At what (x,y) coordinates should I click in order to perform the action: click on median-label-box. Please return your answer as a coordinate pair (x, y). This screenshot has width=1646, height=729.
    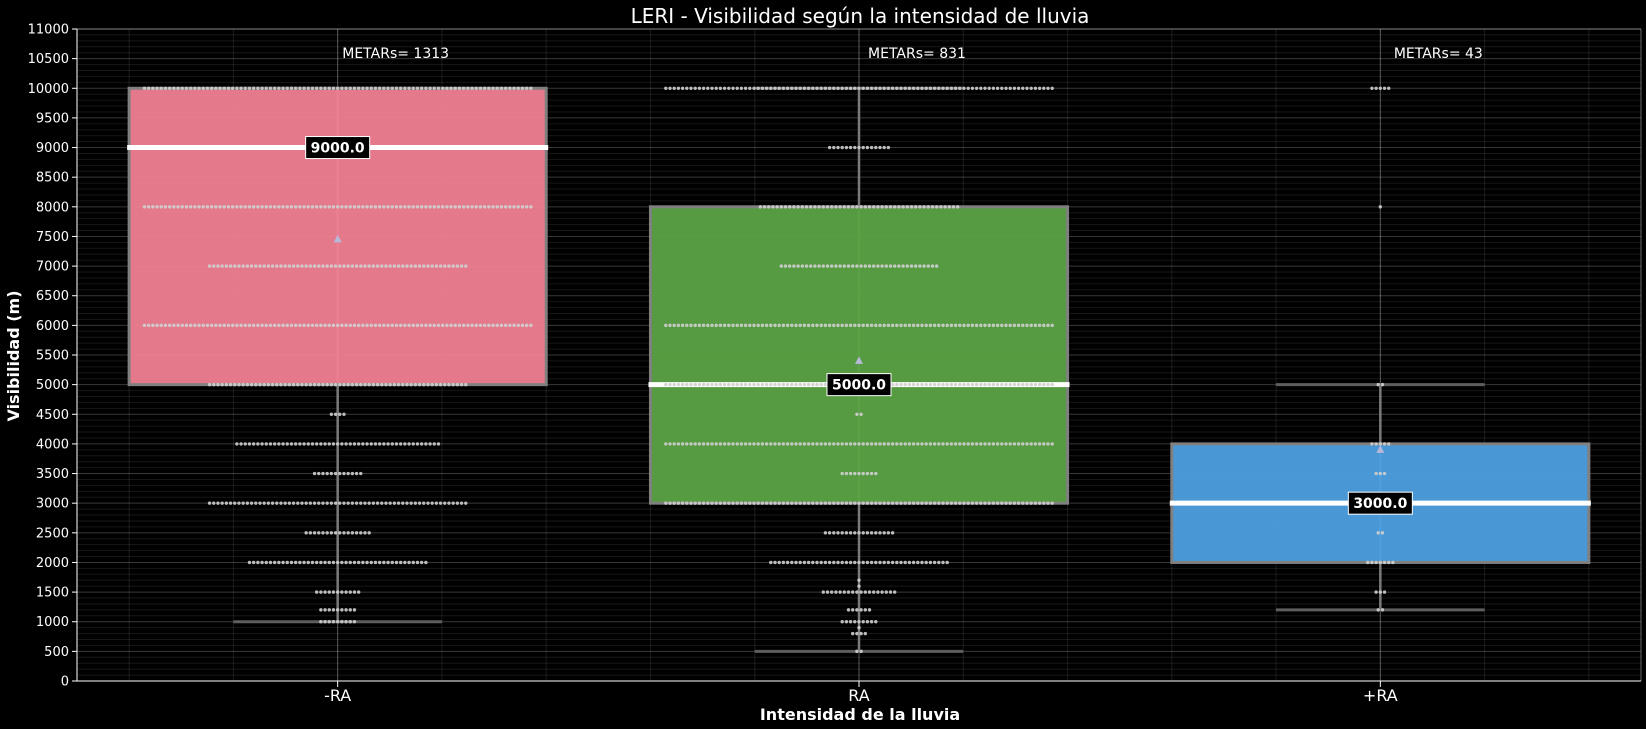
    Looking at the image, I should click on (1380, 503).